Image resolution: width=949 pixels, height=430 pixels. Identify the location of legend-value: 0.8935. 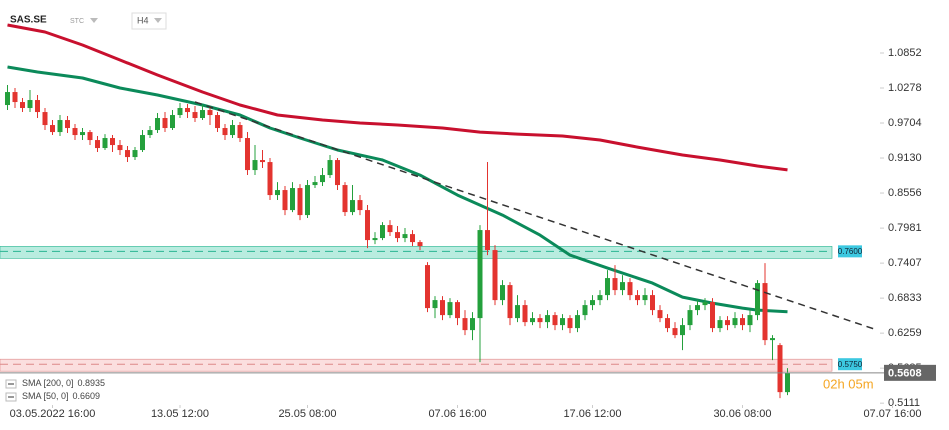
(92, 383).